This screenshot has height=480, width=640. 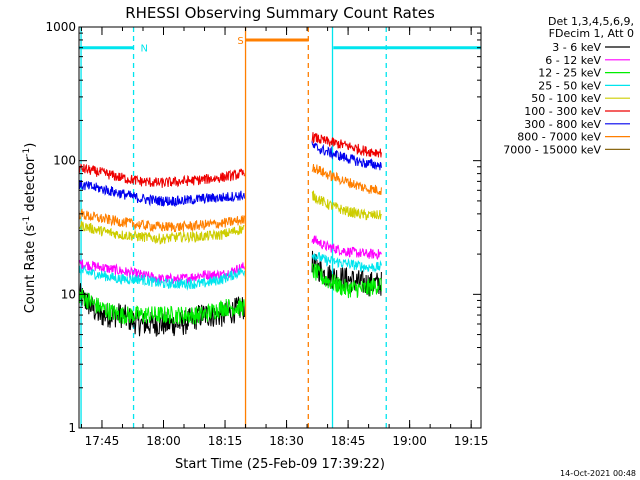 I want to click on y-axis-label: Count Rate (s-1 detector-1), so click(x=30, y=228).